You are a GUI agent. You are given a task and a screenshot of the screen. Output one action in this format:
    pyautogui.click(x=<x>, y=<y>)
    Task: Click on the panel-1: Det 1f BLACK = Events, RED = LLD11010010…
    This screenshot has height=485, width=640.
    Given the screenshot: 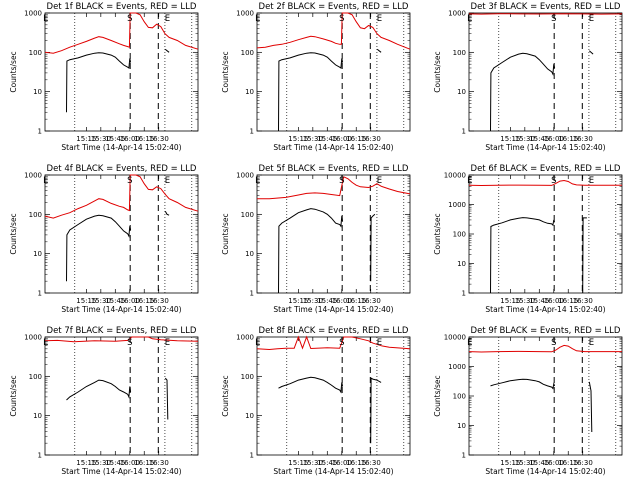 What is the action you would take?
    pyautogui.click(x=103, y=77)
    